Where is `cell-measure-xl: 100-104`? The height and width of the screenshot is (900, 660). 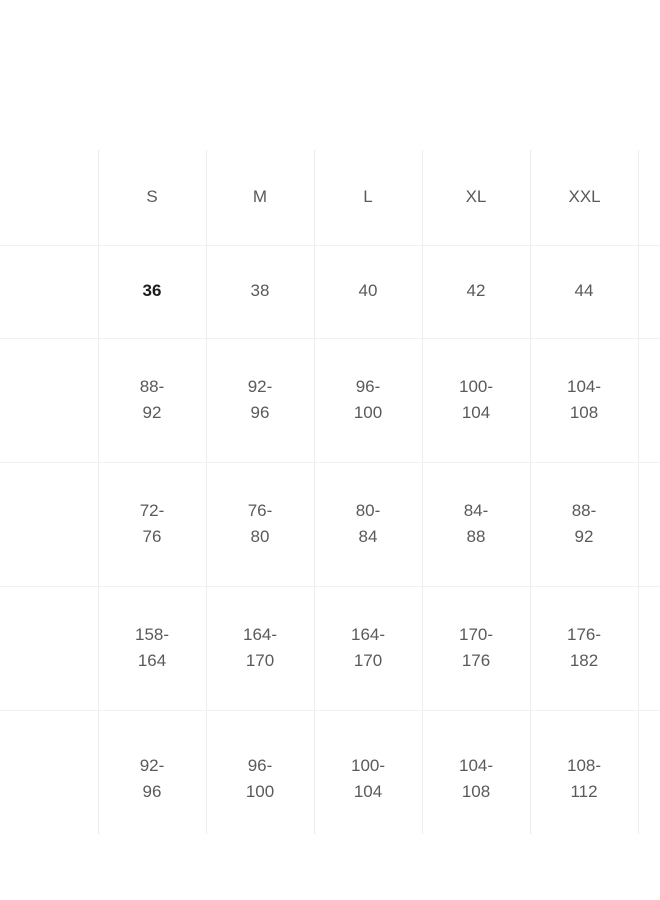
cell-measure-xl: 100-104 is located at coordinates (476, 400).